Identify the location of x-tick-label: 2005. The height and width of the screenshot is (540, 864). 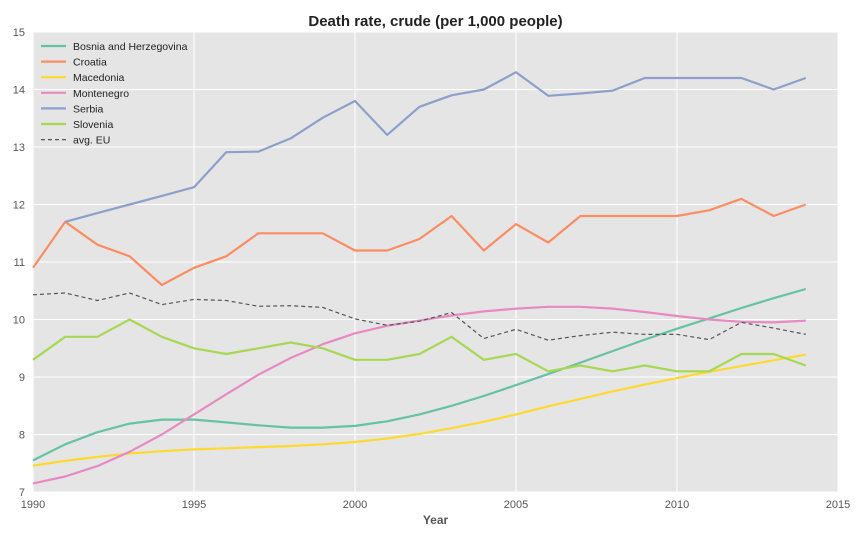
(516, 505).